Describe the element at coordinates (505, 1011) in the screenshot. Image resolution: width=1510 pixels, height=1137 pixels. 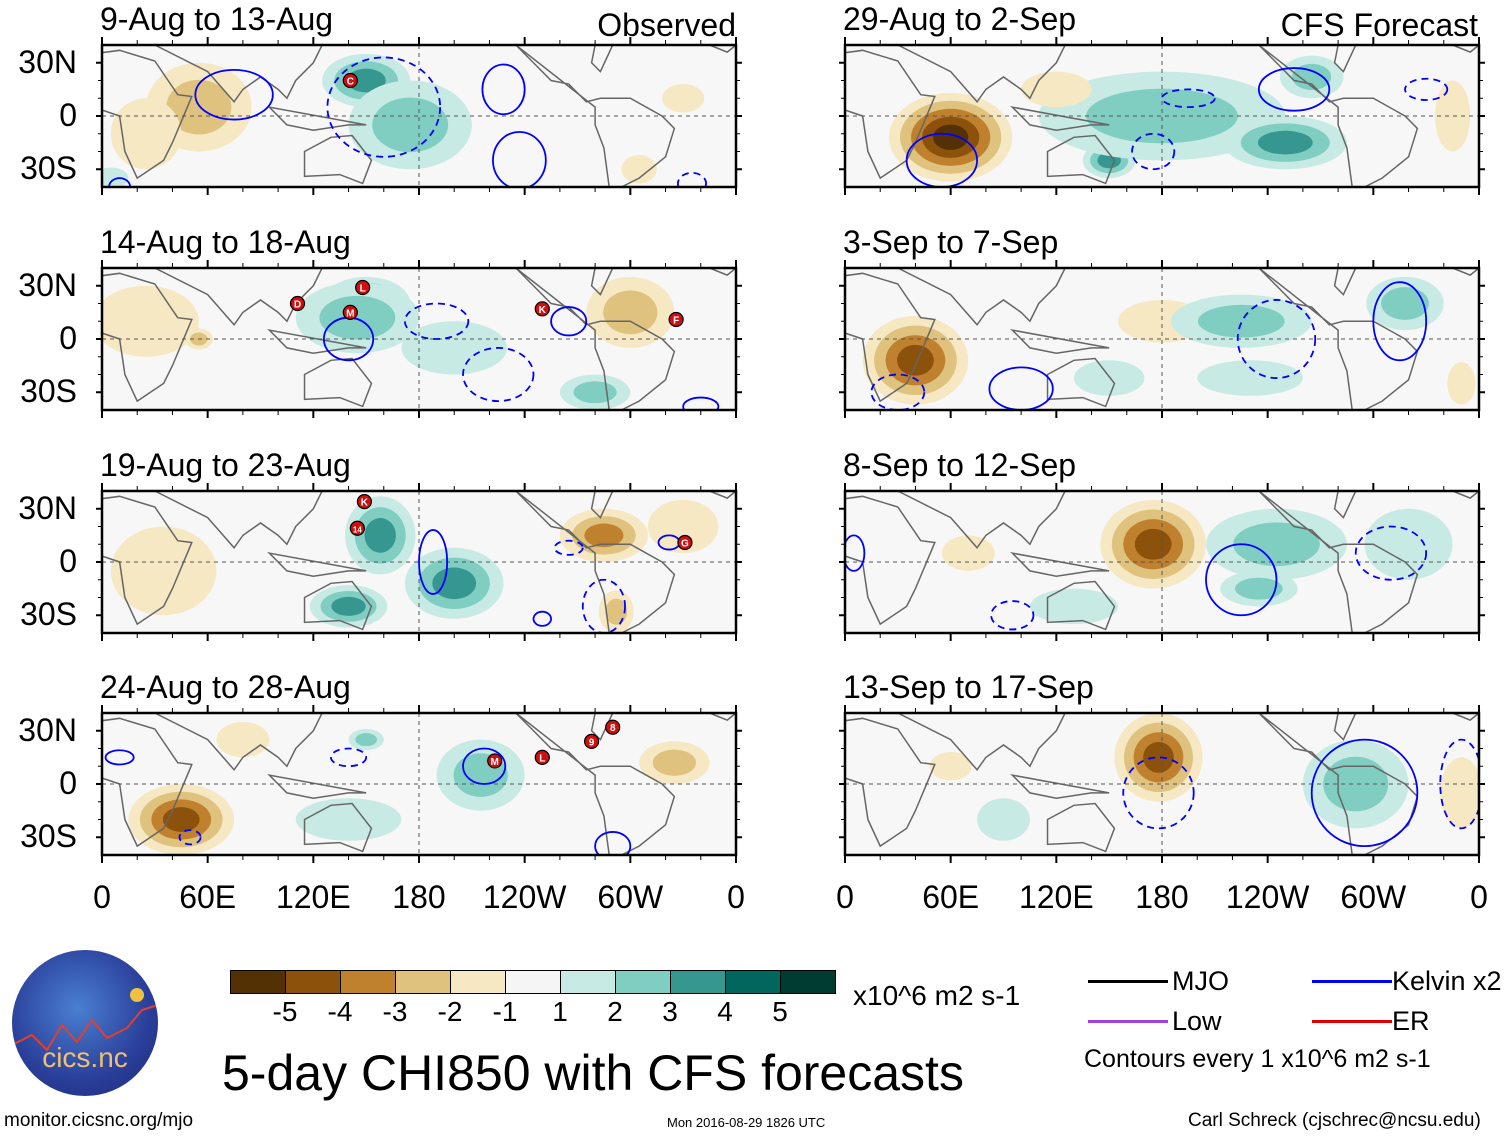
I see `colorbar-label: -1` at that location.